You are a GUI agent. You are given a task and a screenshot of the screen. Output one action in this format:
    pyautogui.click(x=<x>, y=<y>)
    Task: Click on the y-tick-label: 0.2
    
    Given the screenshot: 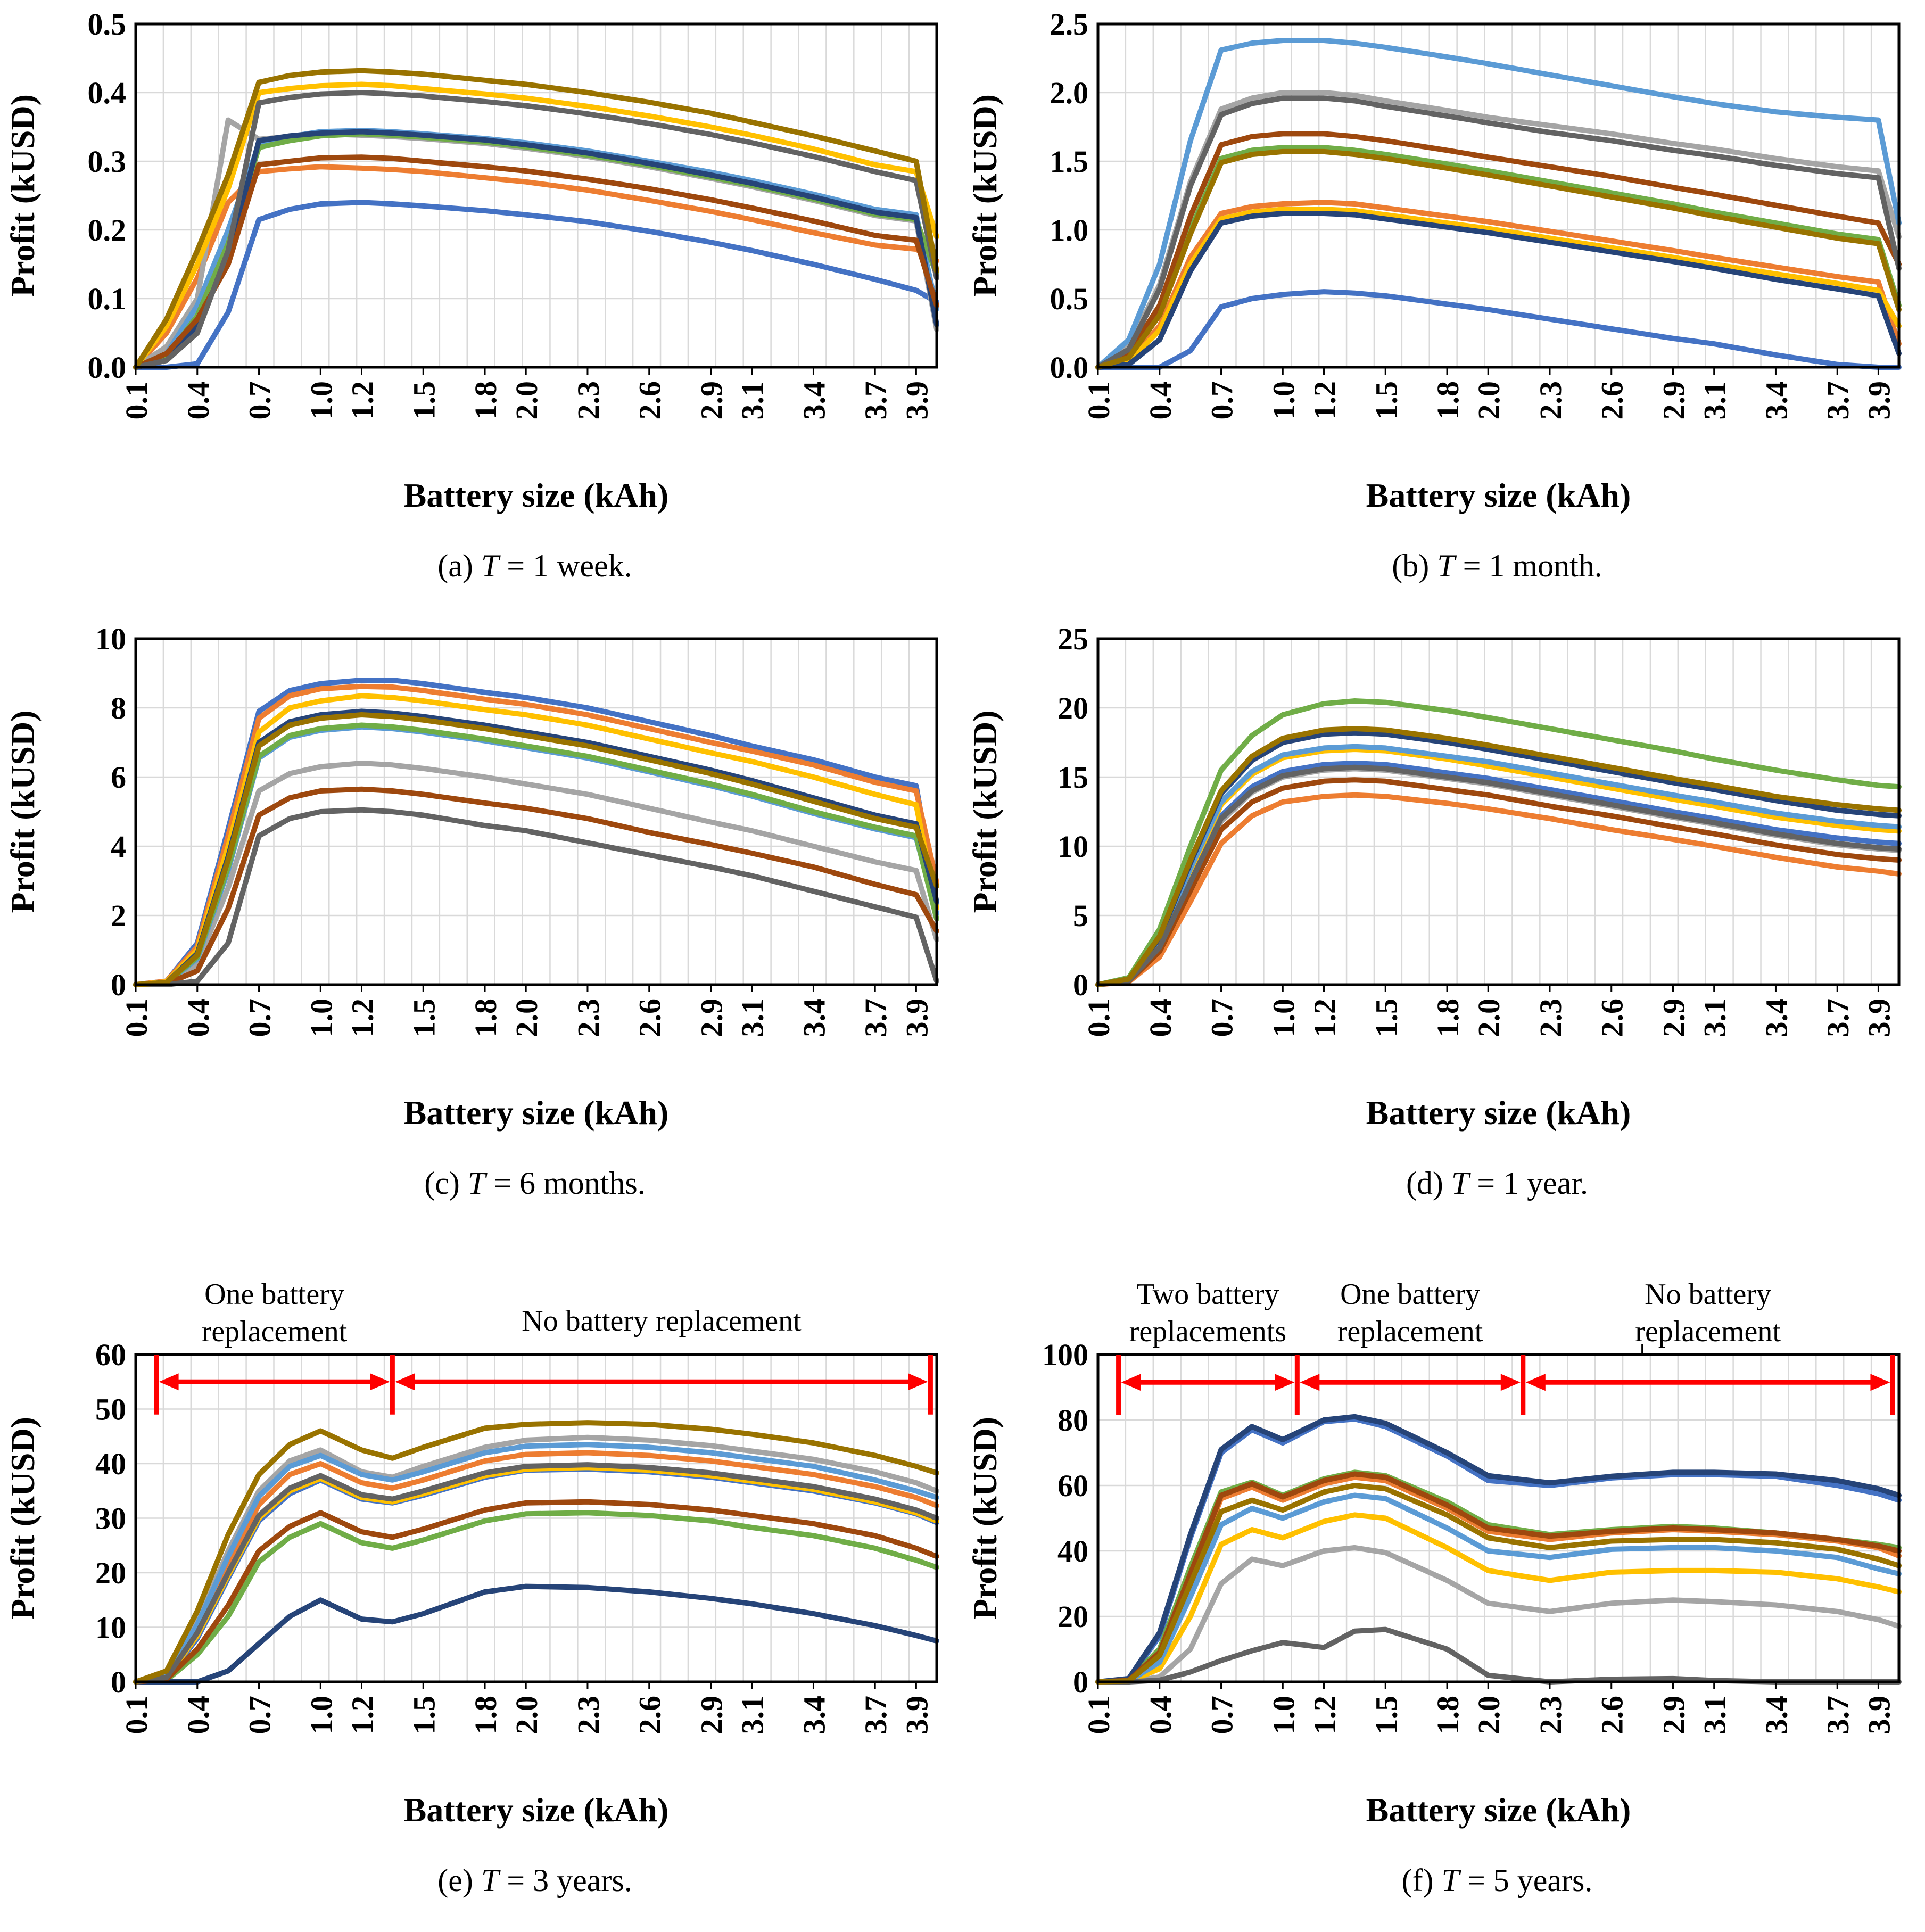 What is the action you would take?
    pyautogui.click(x=107, y=230)
    